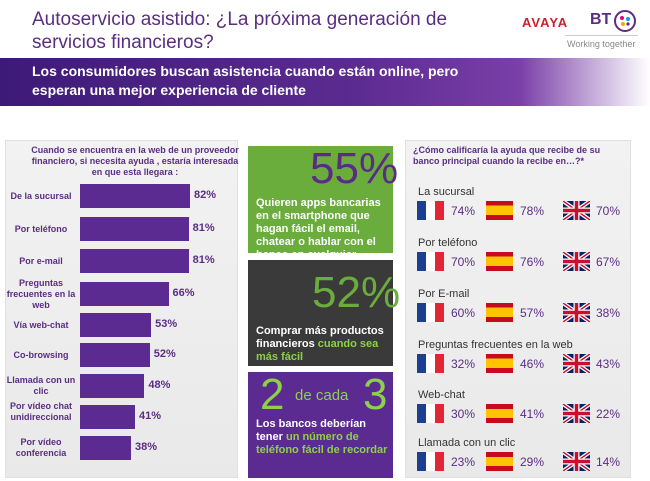  Describe the element at coordinates (446, 192) in the screenshot. I see `rating-row-label: La sucursal` at that location.